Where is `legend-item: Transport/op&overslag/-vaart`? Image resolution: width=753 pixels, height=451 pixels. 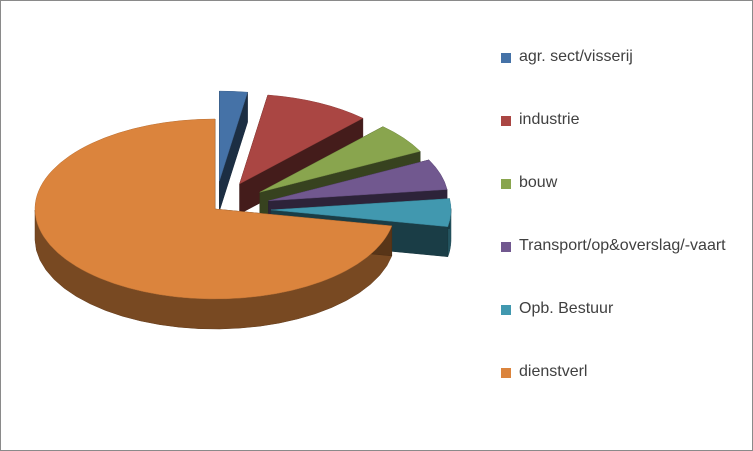
legend-item: Transport/op&overslag/-vaart is located at coordinates (620, 246).